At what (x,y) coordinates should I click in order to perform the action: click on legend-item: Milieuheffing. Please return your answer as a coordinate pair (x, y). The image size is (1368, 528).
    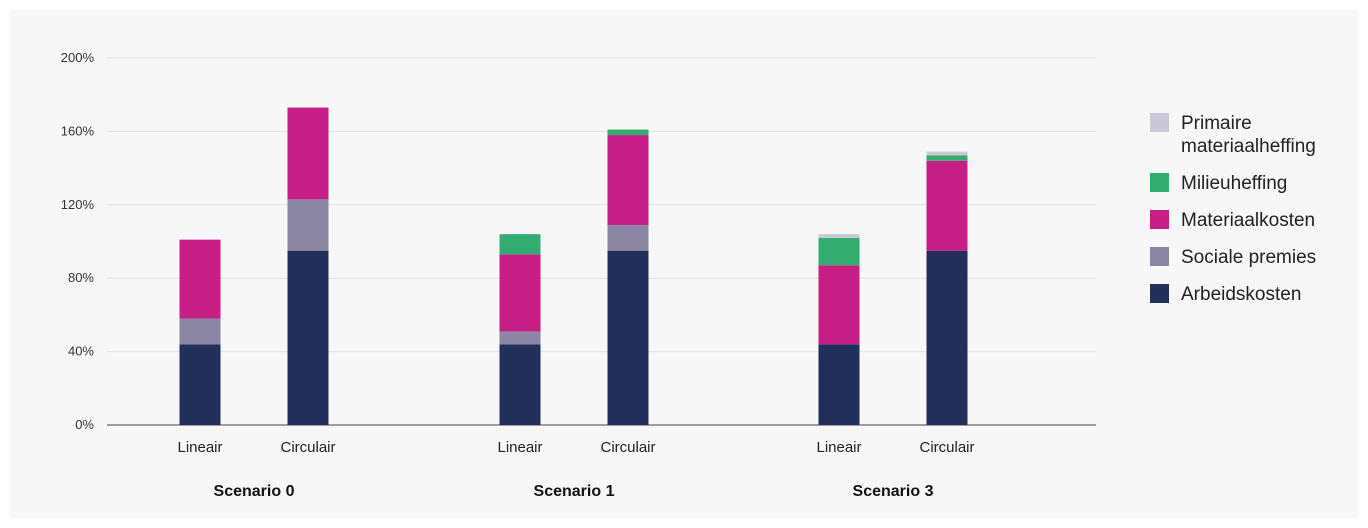
    Looking at the image, I should click on (1255, 183).